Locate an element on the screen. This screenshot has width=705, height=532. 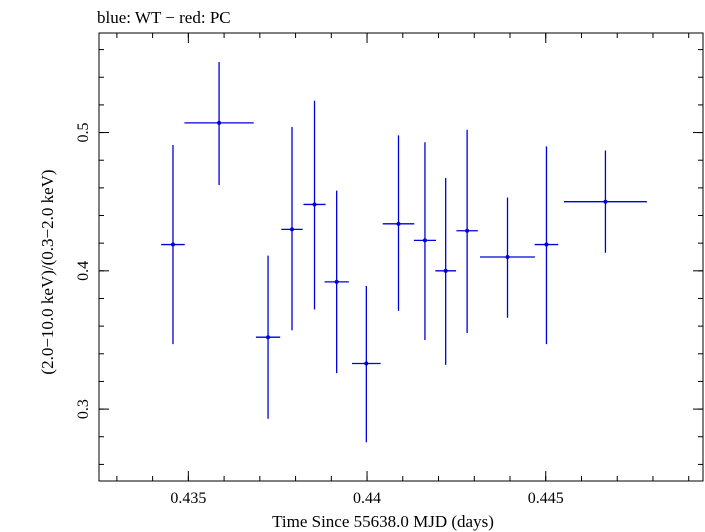
y-tick-label: 0.4 is located at coordinates (83, 271).